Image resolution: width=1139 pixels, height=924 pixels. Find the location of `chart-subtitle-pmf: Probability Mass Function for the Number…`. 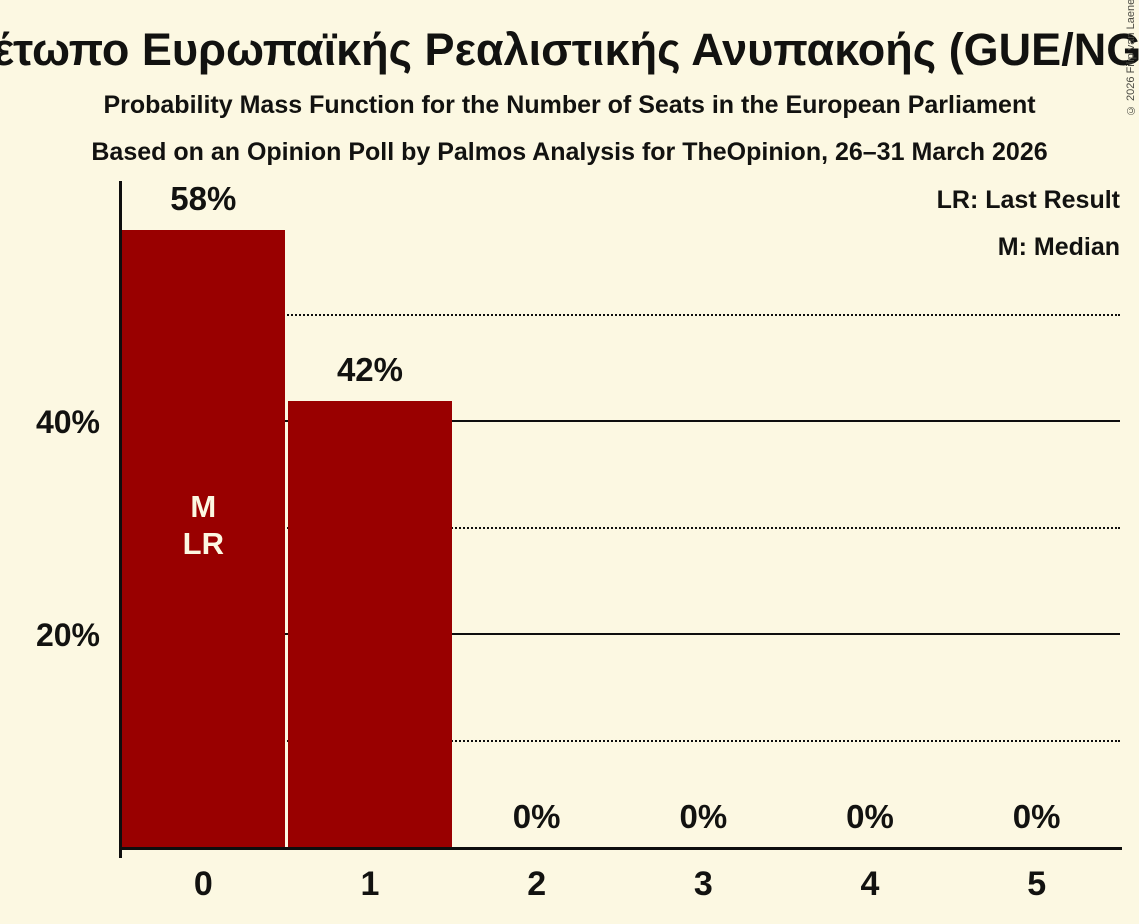

chart-subtitle-pmf: Probability Mass Function for the Number… is located at coordinates (569, 105).